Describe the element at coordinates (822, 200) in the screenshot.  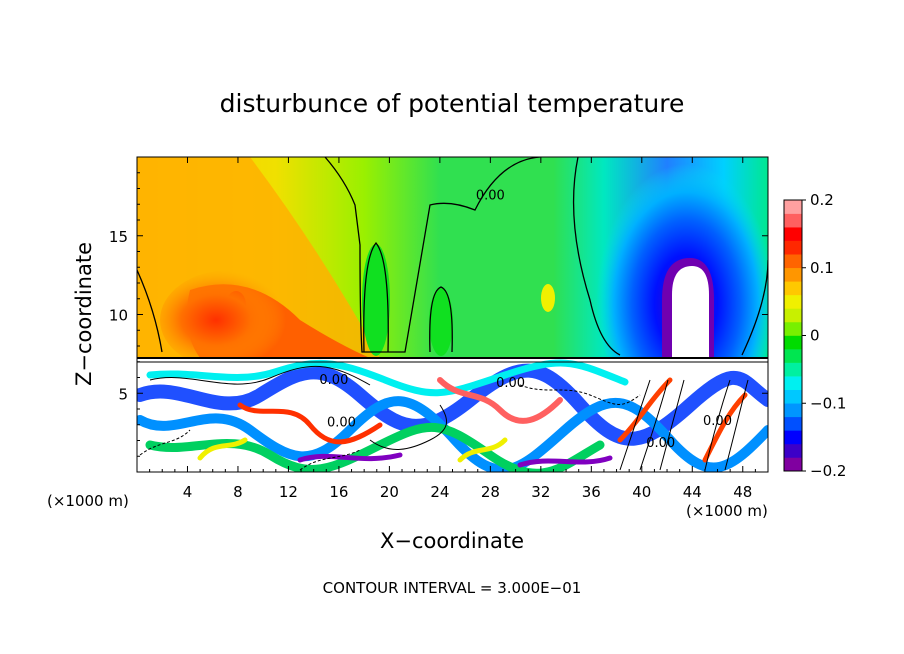
I see `colorbar-tick-label: 0.2` at that location.